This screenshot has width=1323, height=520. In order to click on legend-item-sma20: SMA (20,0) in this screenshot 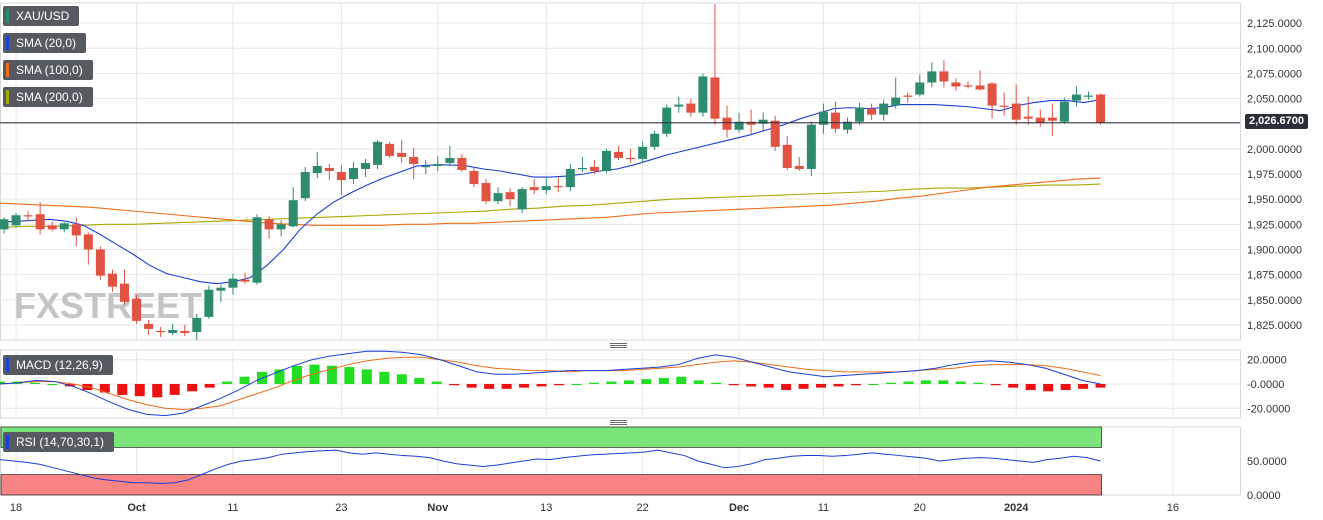, I will do `click(45, 43)`.